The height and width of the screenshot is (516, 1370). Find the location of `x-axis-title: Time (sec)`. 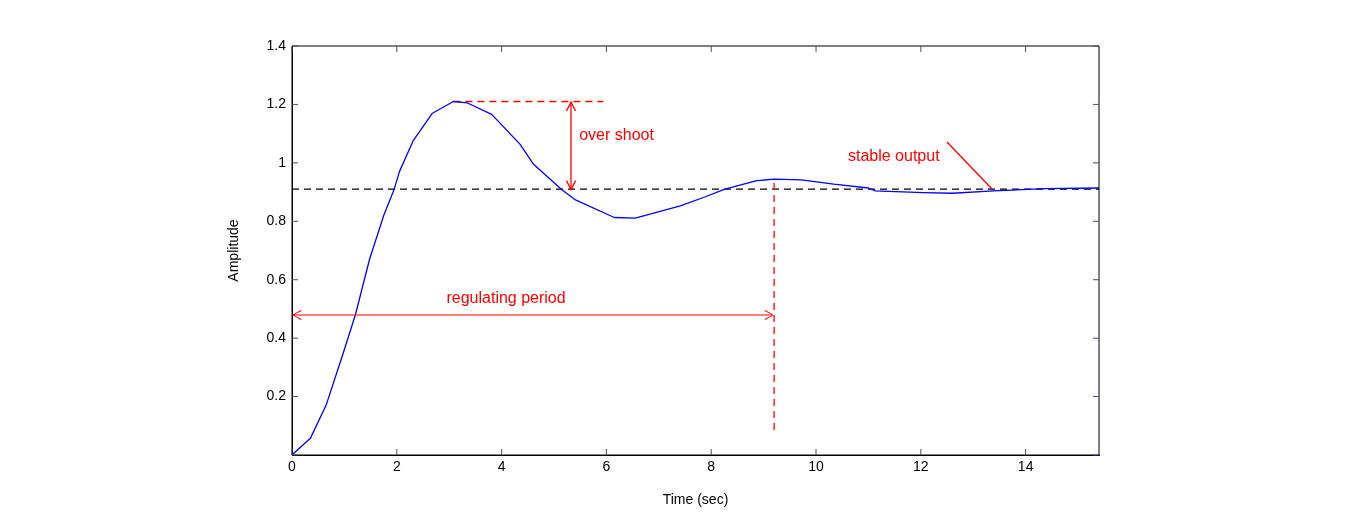

x-axis-title: Time (sec) is located at coordinates (695, 499).